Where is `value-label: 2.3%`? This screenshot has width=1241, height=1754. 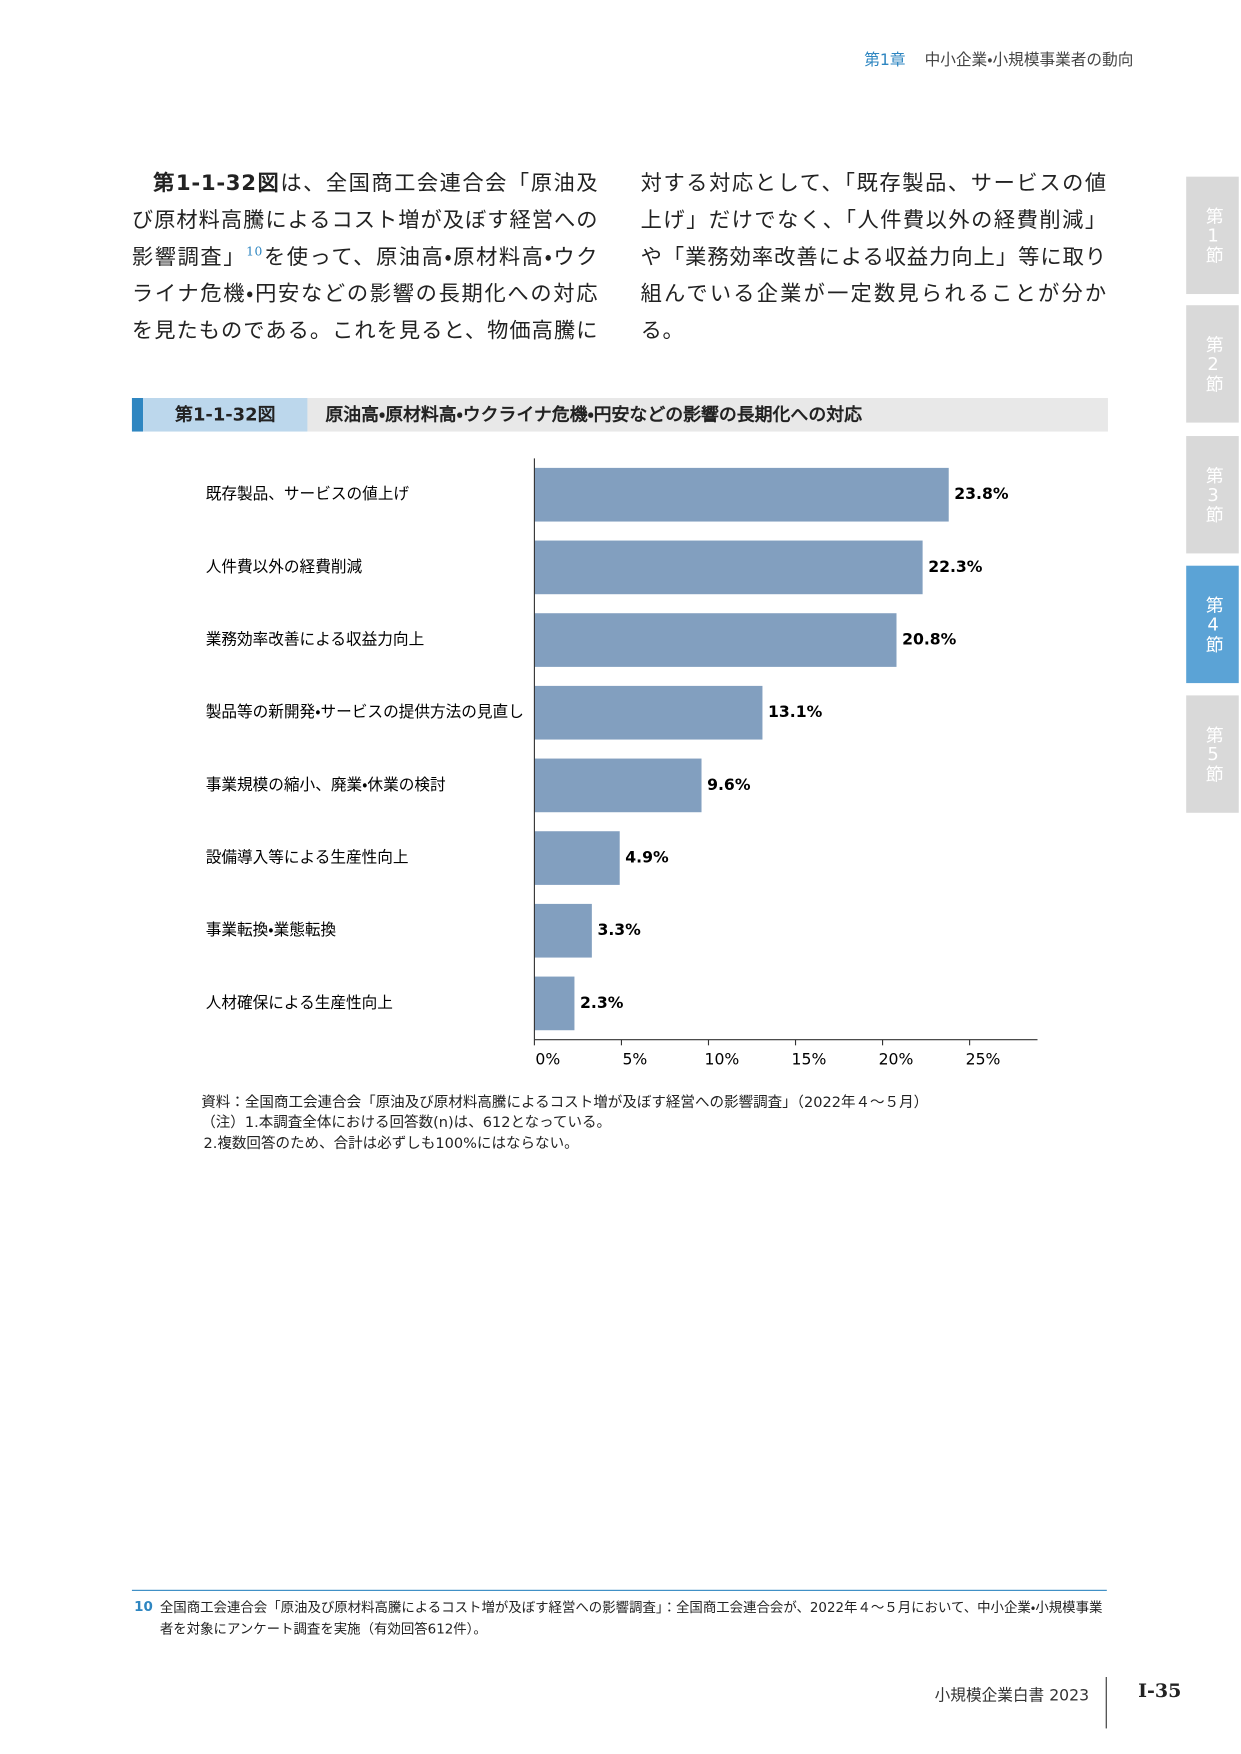 value-label: 2.3% is located at coordinates (602, 1002).